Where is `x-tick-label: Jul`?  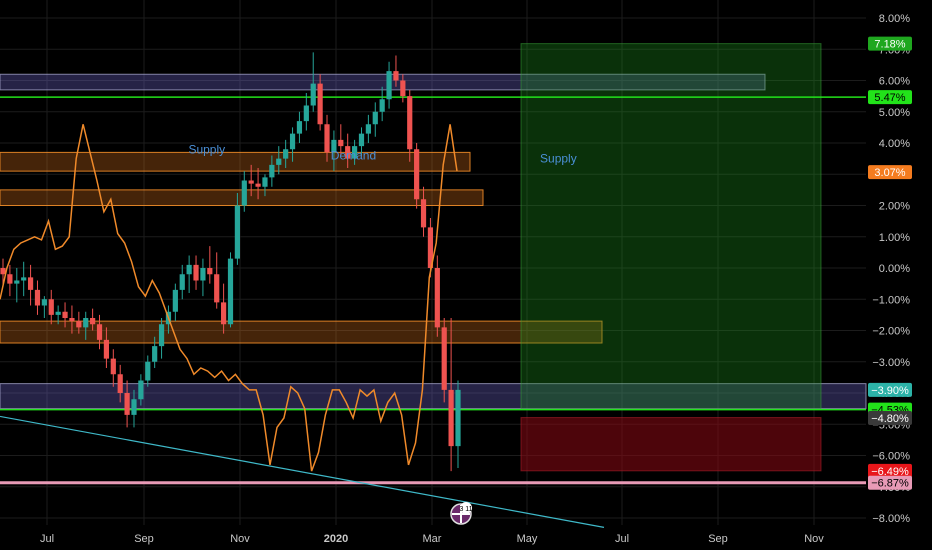 x-tick-label: Jul is located at coordinates (622, 539).